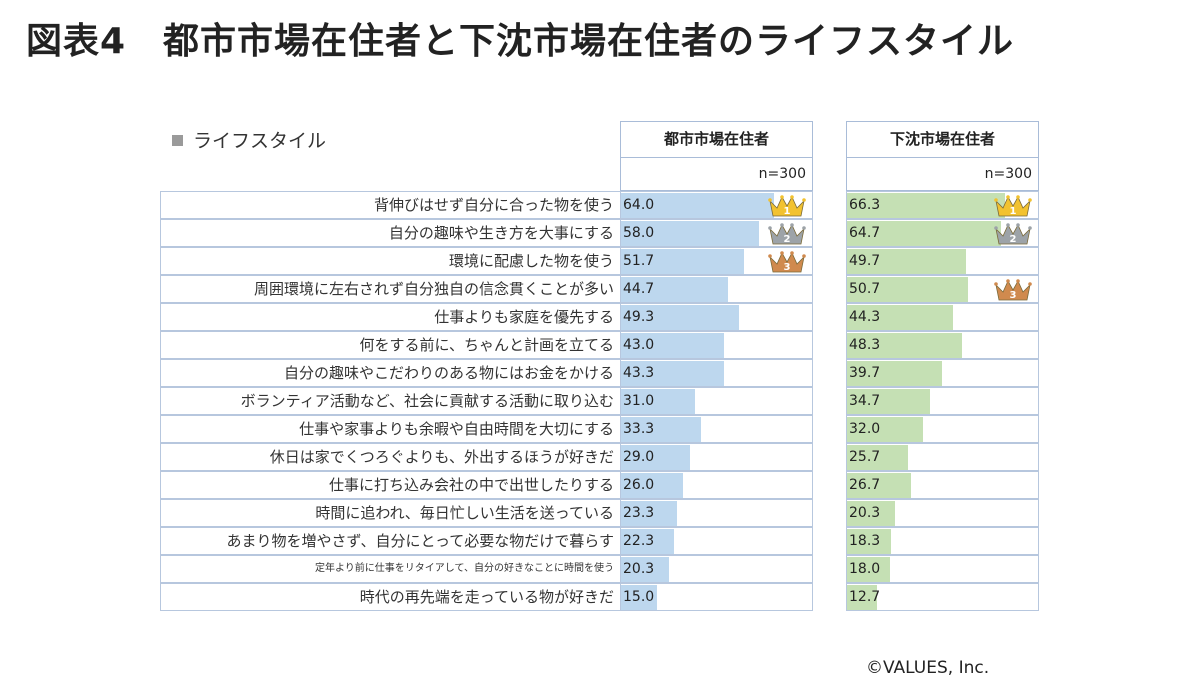 The width and height of the screenshot is (1200, 696). Describe the element at coordinates (390, 457) in the screenshot. I see `category-row: 休日は家でくつろぐよりも、外出するほうが好きだ` at that location.